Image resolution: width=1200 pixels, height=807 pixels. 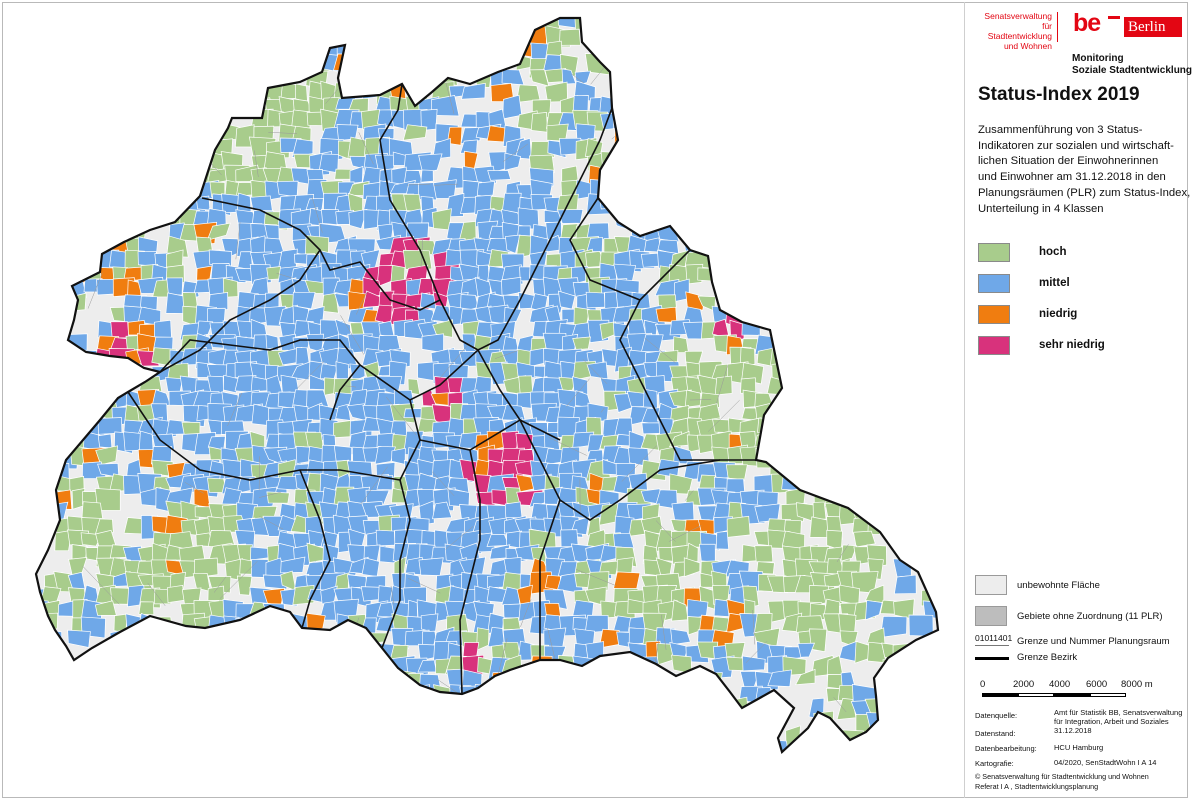 I want to click on datenstand-value: 31.12.2018, so click(x=1073, y=731).